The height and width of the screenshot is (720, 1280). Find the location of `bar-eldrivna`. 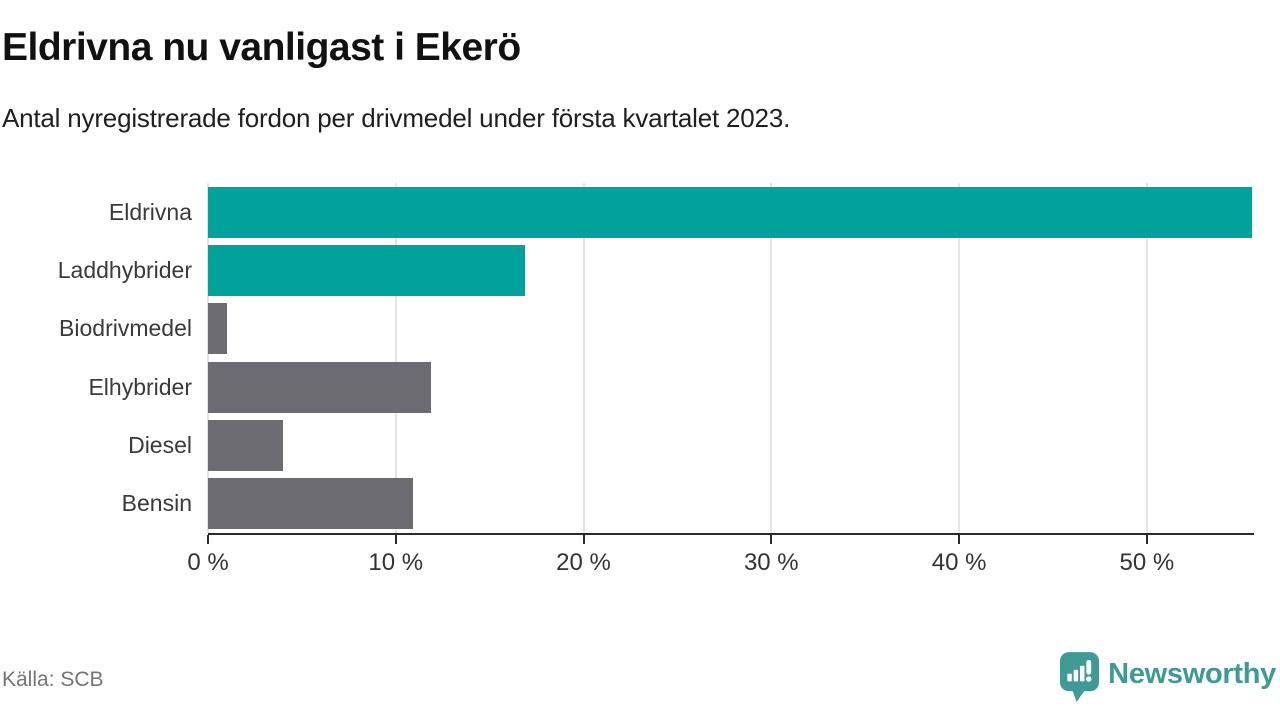

bar-eldrivna is located at coordinates (730, 212).